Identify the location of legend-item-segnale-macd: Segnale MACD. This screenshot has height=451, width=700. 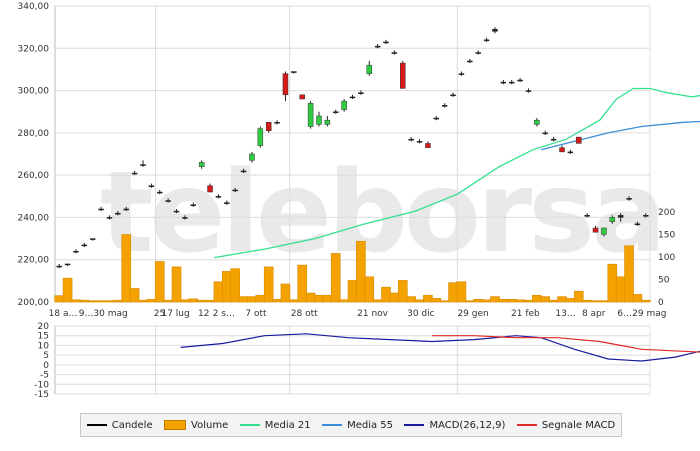
(566, 425).